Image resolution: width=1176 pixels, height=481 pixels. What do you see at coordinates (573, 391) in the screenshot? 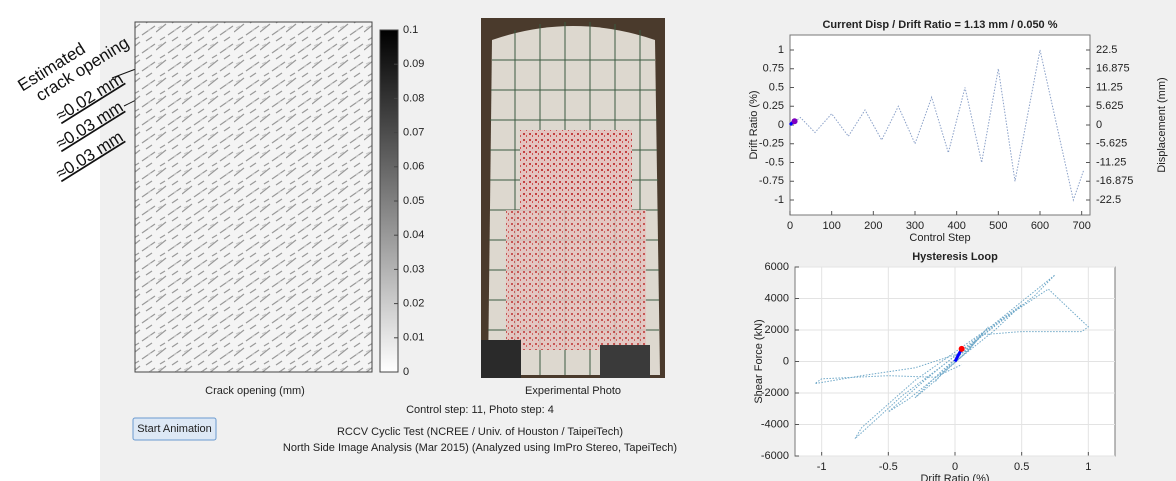
I see `photo-label: Experimental Photo` at bounding box center [573, 391].